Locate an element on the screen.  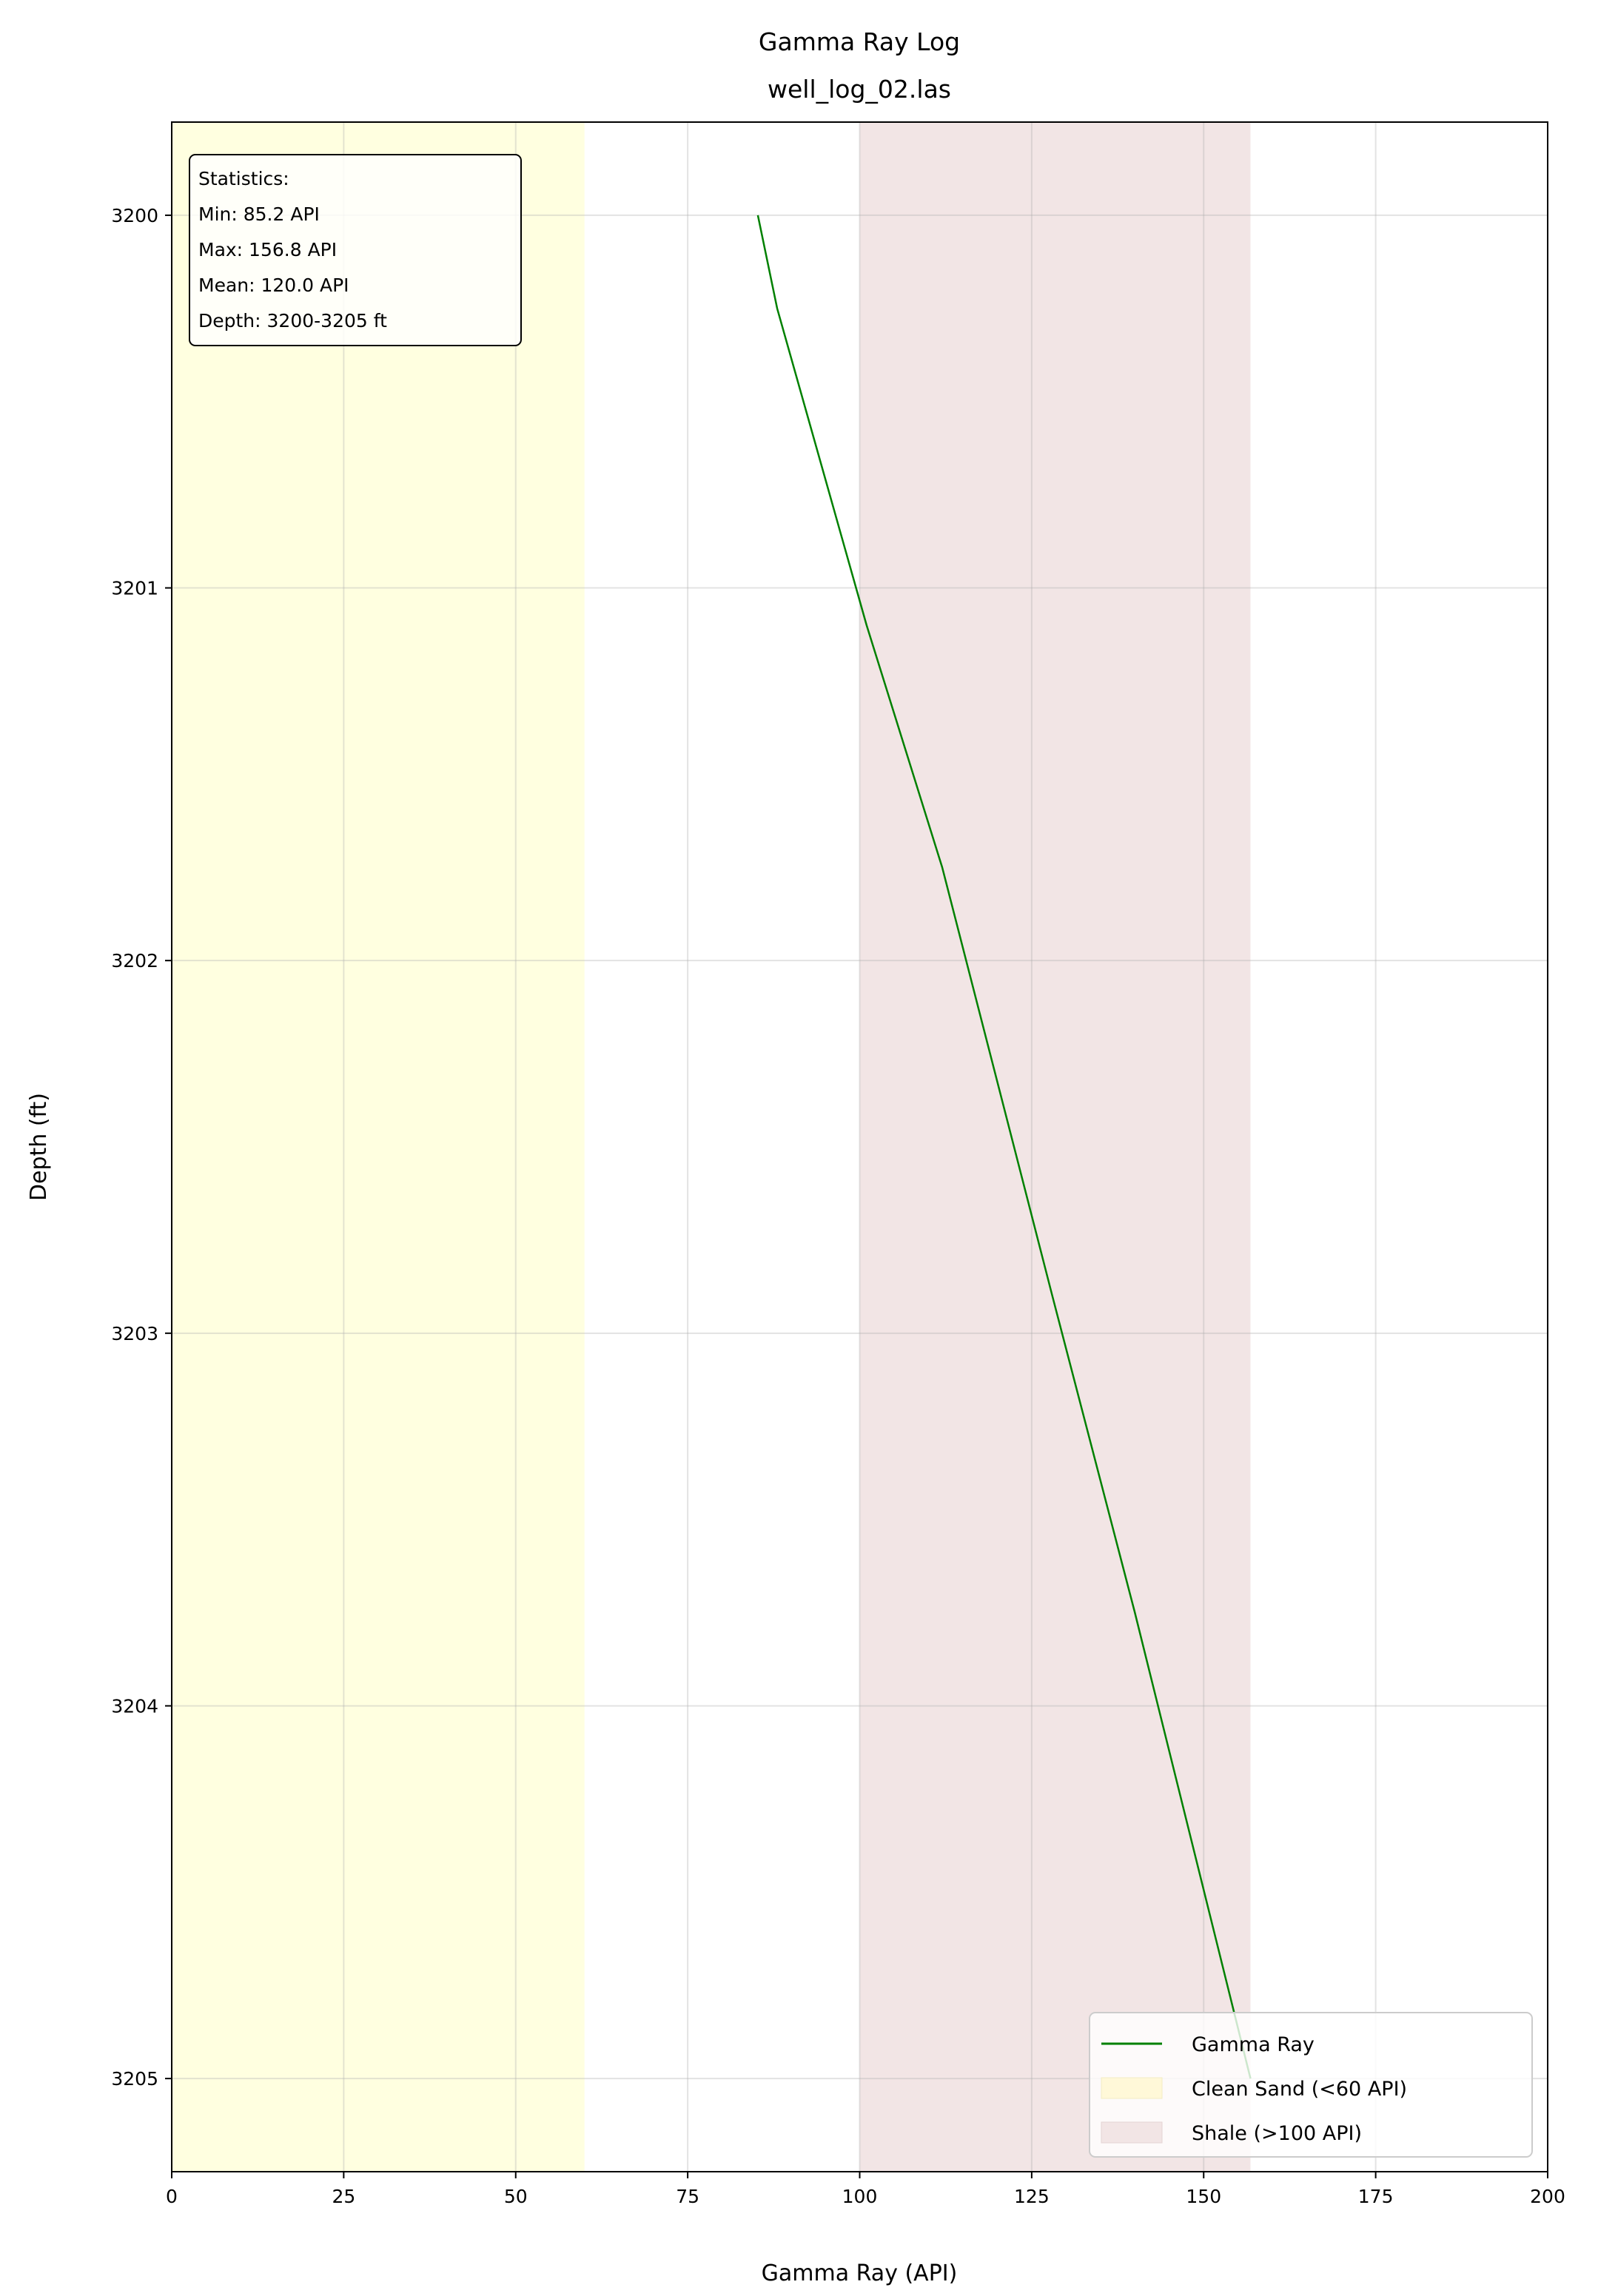
statistics-box-frame is located at coordinates (355, 250).